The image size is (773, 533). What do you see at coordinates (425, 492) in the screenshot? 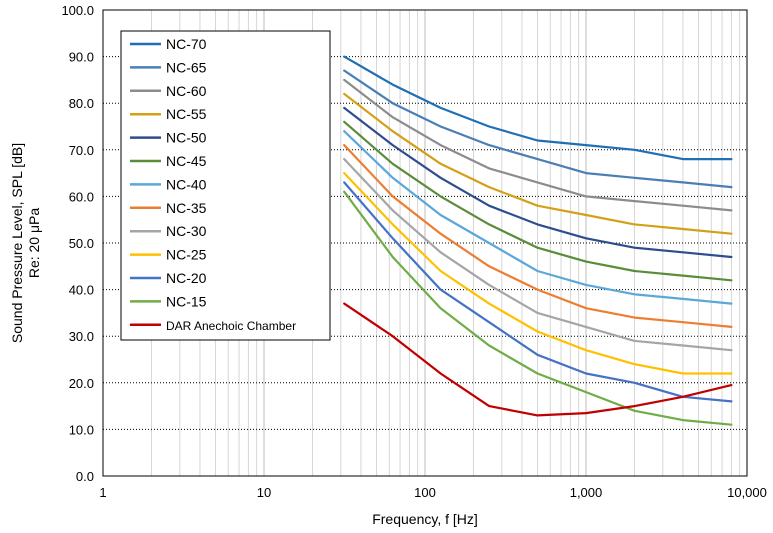
I see `x-tick-label: 100` at bounding box center [425, 492].